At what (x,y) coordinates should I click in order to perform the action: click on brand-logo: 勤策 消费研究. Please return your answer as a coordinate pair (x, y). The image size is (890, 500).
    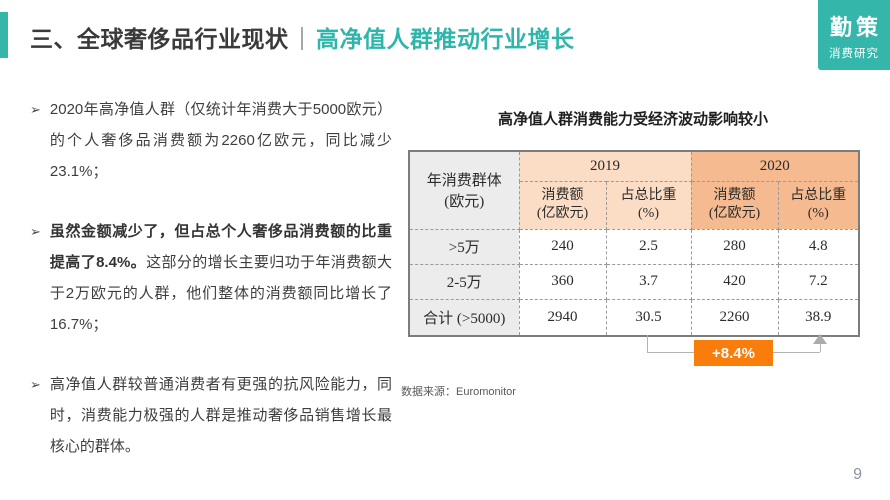
    Looking at the image, I should click on (854, 35).